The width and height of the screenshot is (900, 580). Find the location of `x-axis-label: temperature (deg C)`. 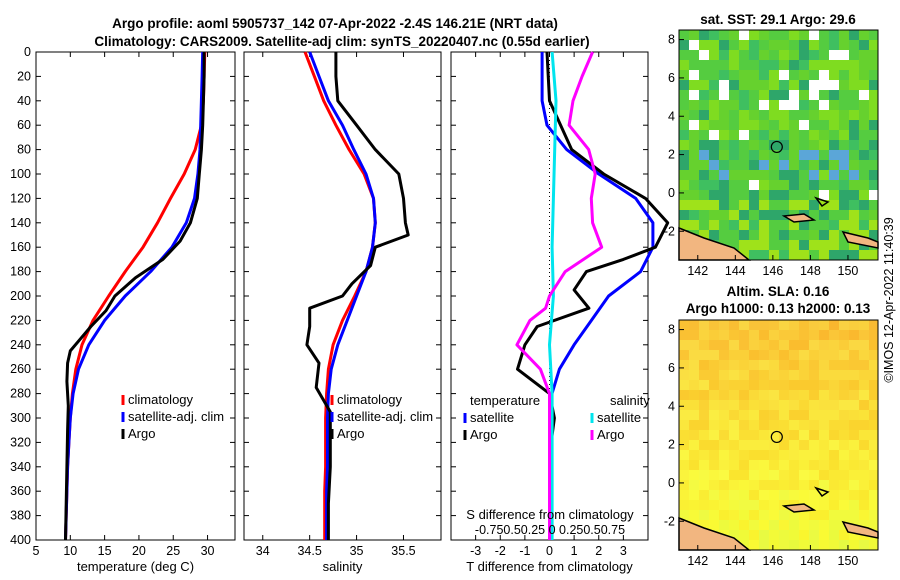

x-axis-label: temperature (deg C) is located at coordinates (135, 566).